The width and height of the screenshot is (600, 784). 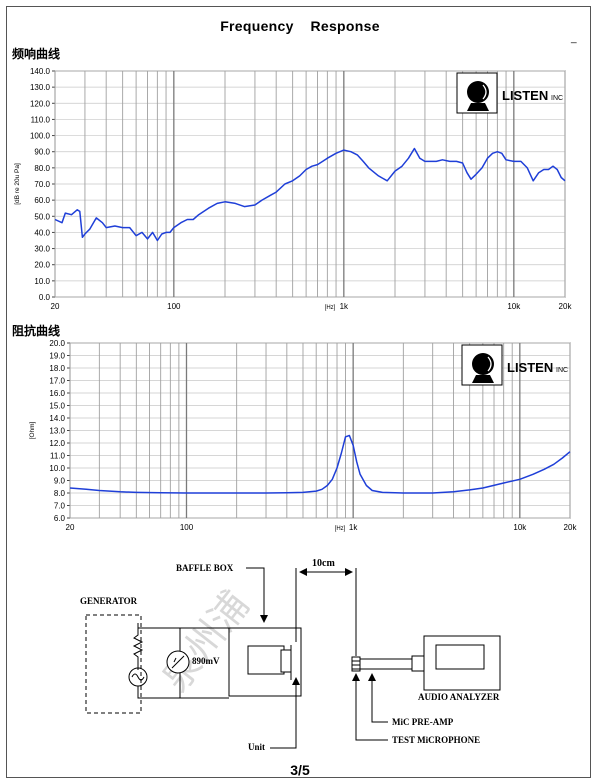 I want to click on chart2-ytick-label: 9.0, so click(x=60, y=481).